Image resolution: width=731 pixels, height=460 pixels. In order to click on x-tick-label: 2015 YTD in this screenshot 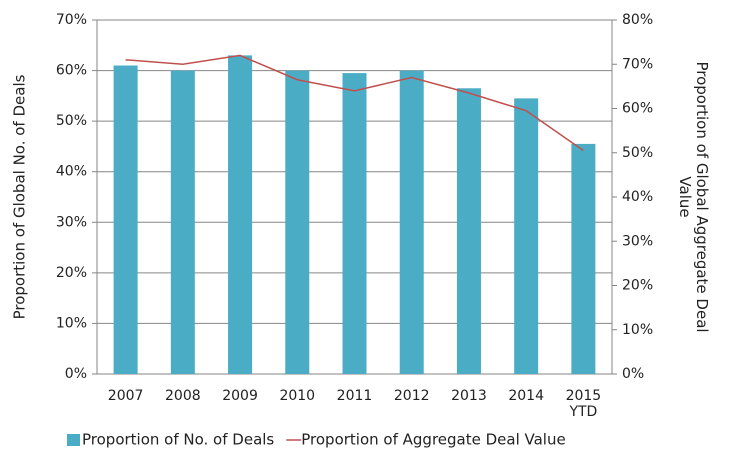, I will do `click(584, 404)`.